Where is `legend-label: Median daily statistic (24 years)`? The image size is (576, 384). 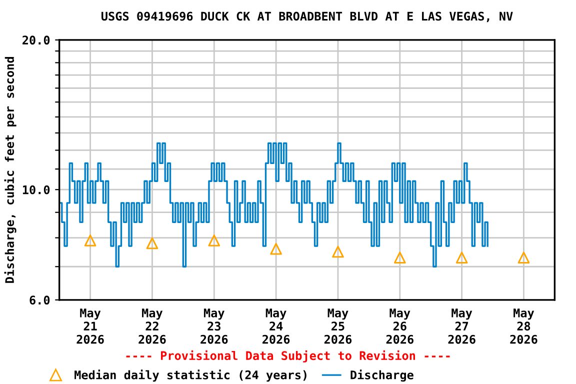
legend-label: Median daily statistic (24 years) is located at coordinates (190, 376).